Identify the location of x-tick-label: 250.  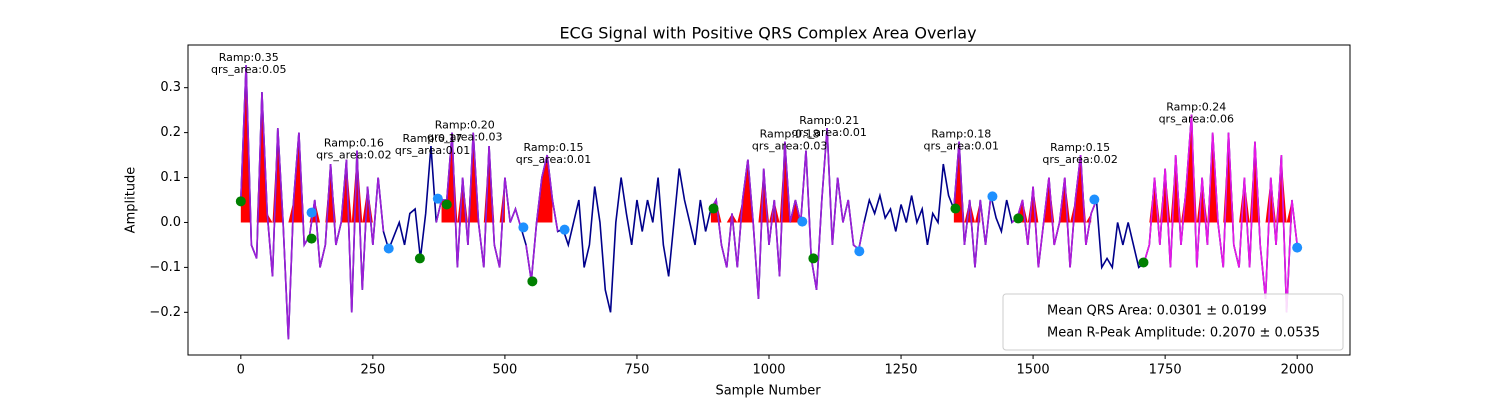
(372, 370).